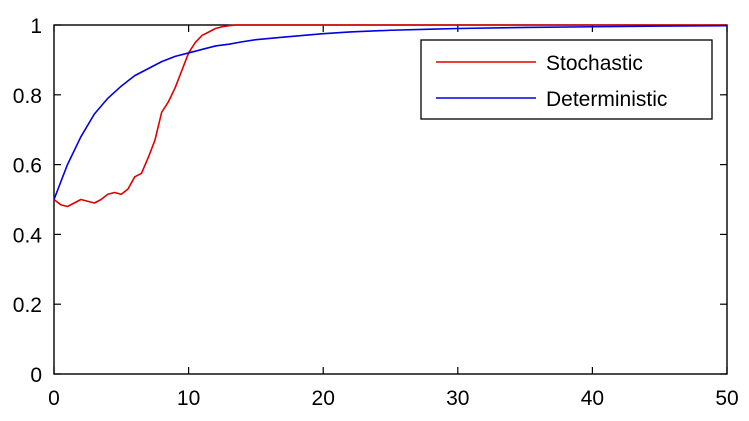 Image resolution: width=749 pixels, height=421 pixels. Describe the element at coordinates (28, 235) in the screenshot. I see `y-tick-label: 0.4` at that location.